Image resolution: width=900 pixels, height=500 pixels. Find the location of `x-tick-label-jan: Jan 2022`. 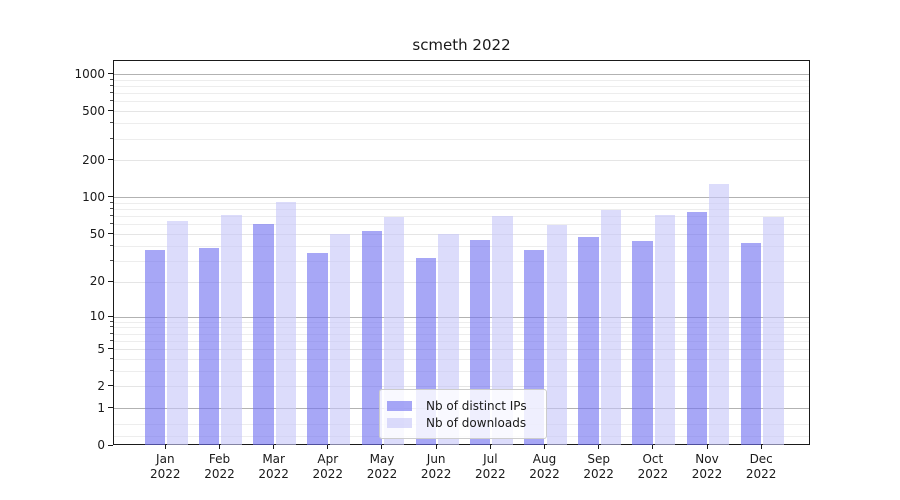

x-tick-label-jan: Jan 2022 is located at coordinates (165, 466).